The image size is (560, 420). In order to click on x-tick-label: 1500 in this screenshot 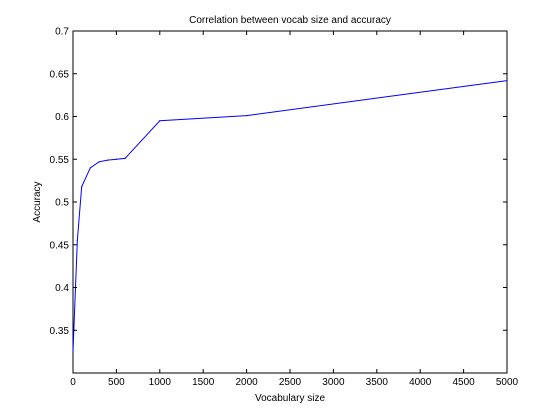, I will do `click(203, 382)`.